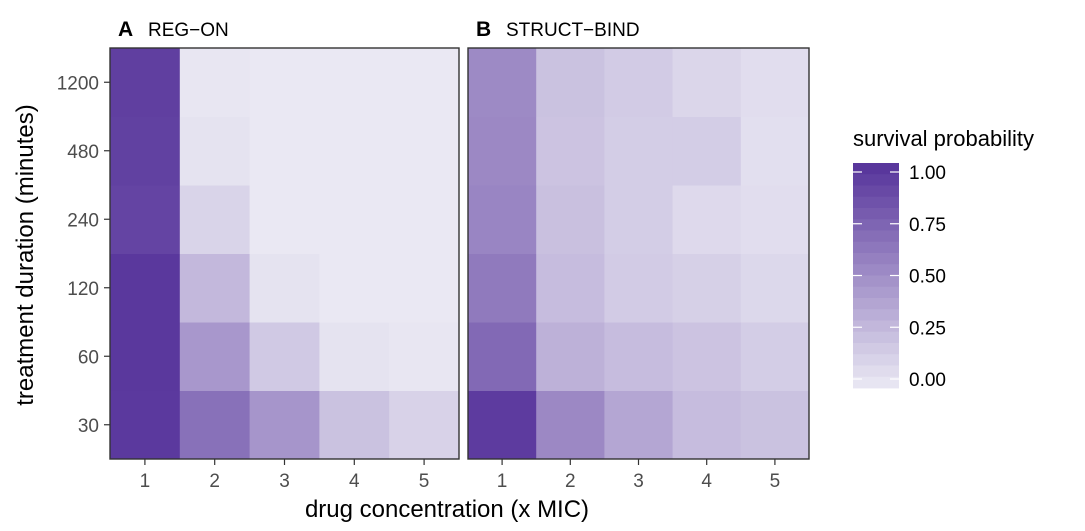  What do you see at coordinates (88, 357) in the screenshot?
I see `y-tick-label: 60` at bounding box center [88, 357].